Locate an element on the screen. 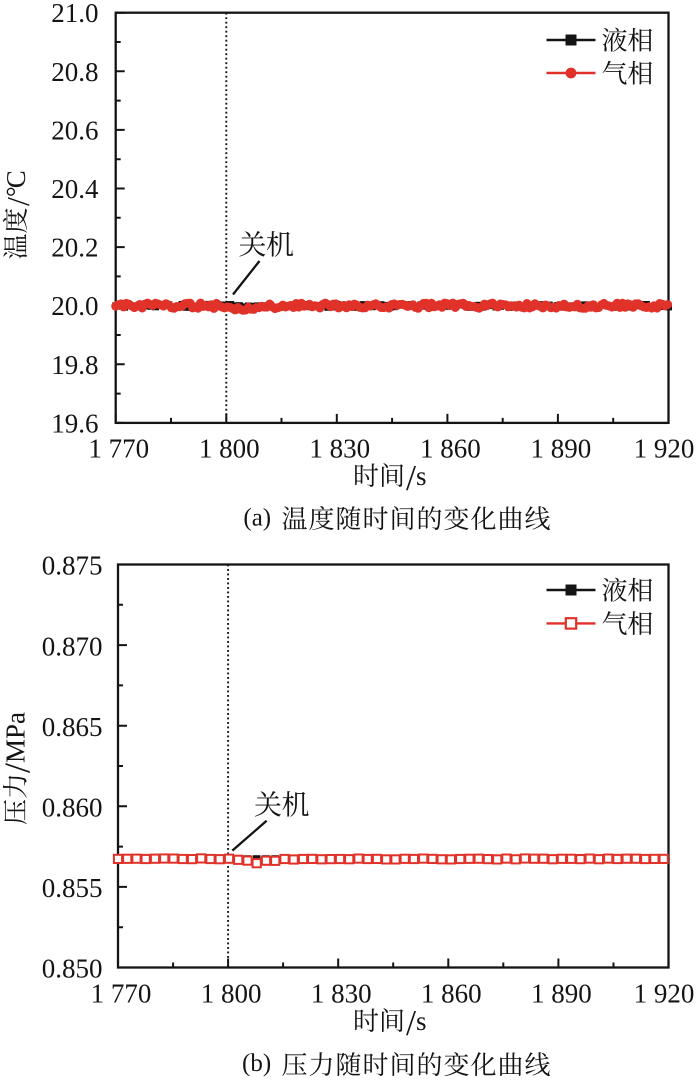  svg-text: /MPa is located at coordinates (18, 742).